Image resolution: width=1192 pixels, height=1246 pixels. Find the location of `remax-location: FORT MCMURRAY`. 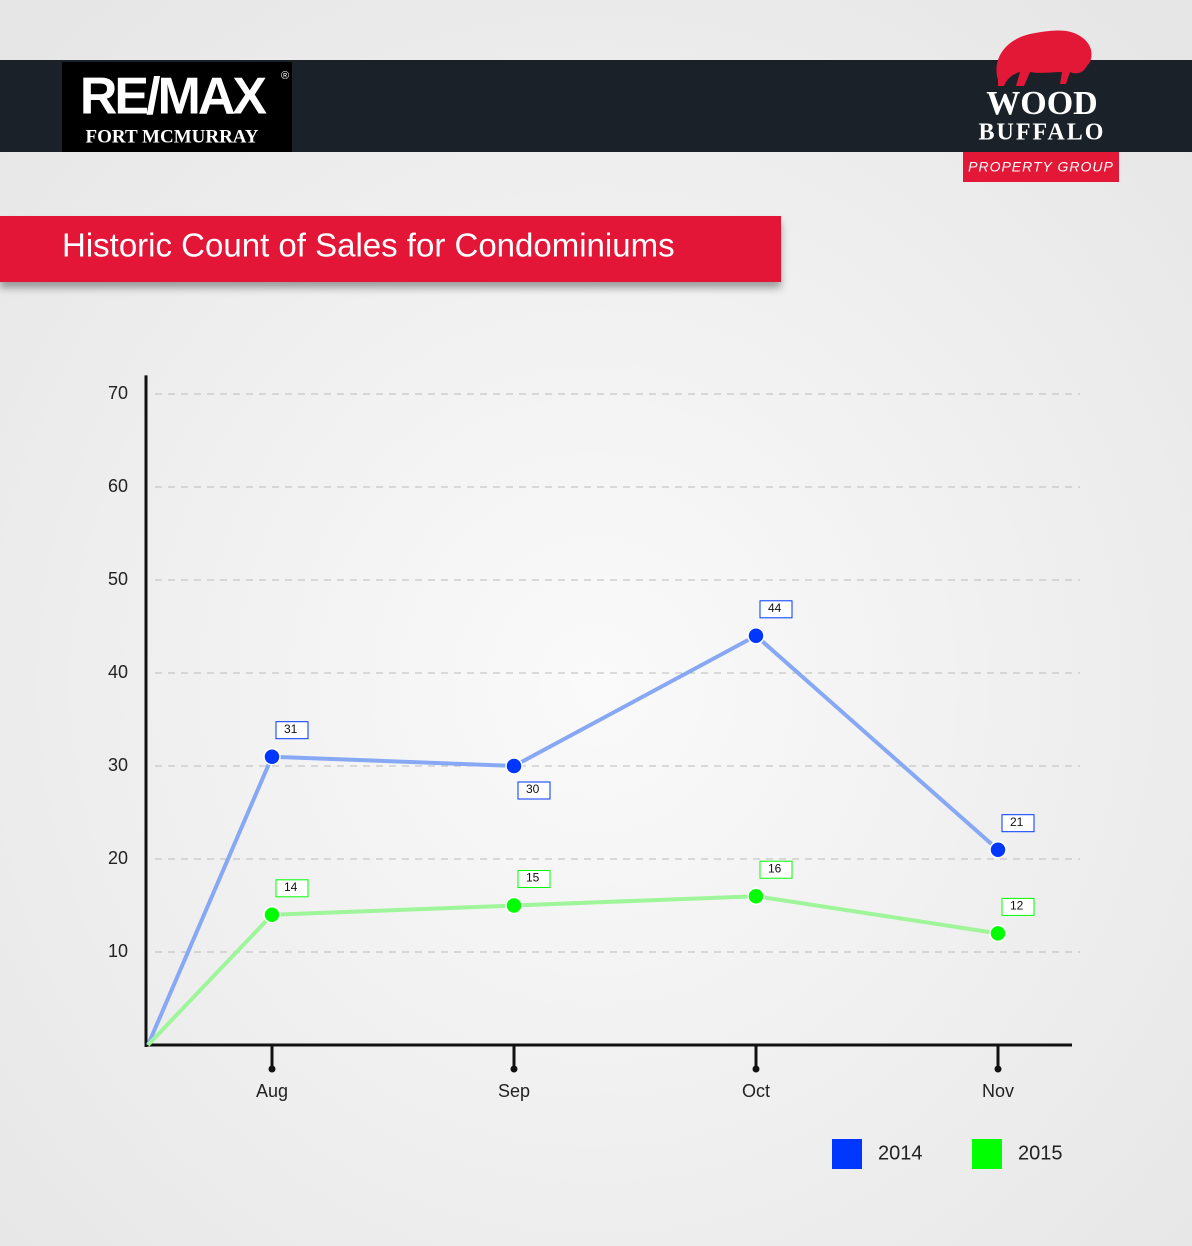

remax-location: FORT MCMURRAY is located at coordinates (172, 136).